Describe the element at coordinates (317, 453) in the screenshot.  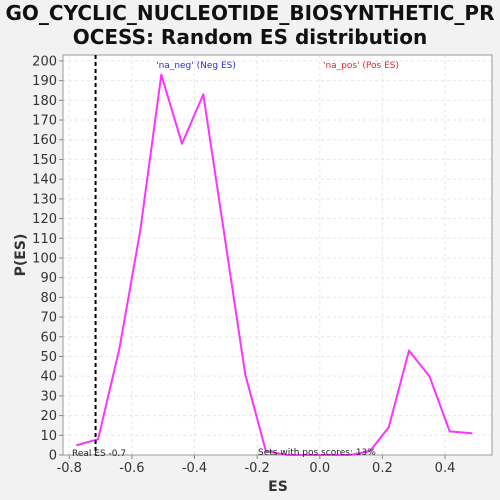
I see `pos-scores-annotation: Sets with pos scores: 13%` at that location.